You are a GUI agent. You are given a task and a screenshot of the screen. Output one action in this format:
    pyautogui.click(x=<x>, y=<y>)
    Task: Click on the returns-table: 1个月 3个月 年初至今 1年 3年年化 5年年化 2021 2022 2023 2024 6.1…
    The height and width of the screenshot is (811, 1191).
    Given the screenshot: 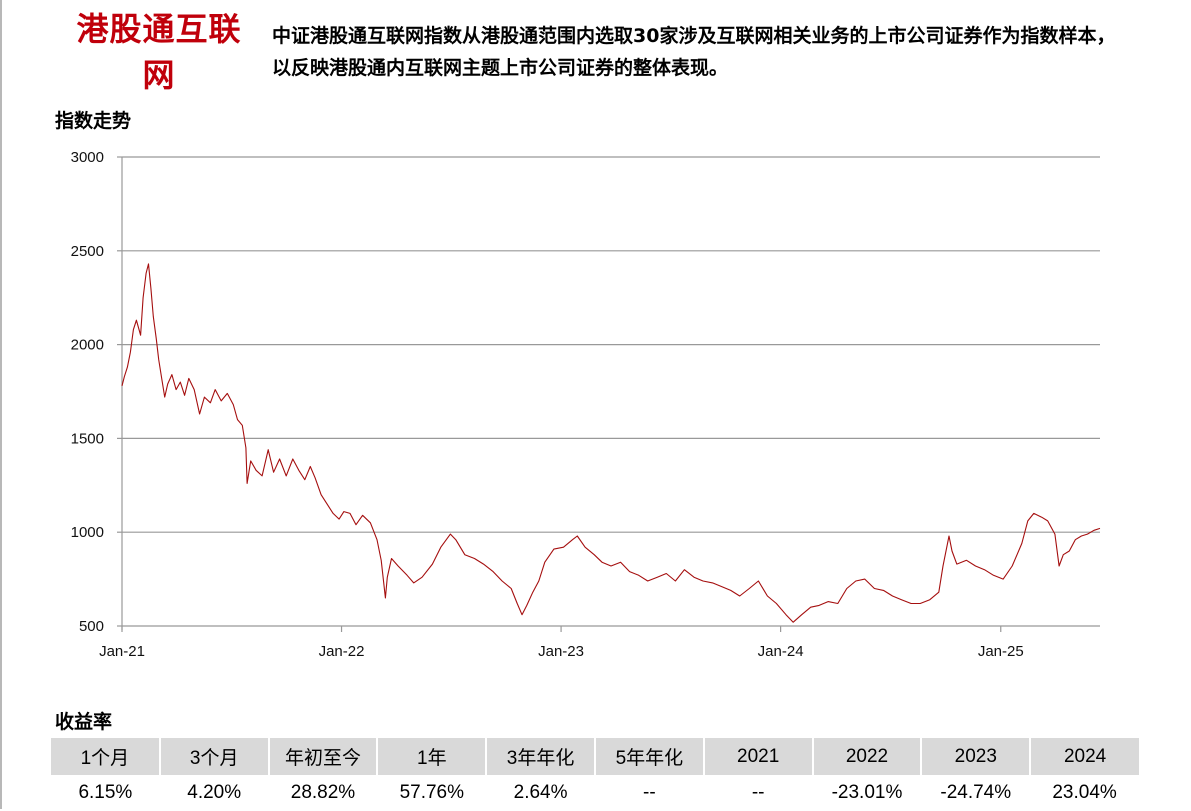 What is the action you would take?
    pyautogui.click(x=595, y=774)
    